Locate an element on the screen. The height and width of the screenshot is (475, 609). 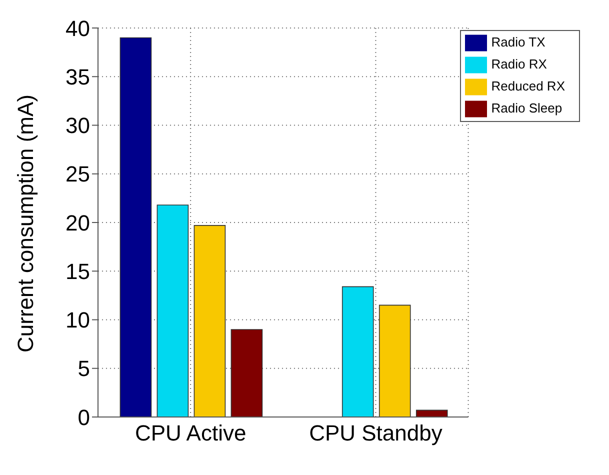
y-tick-label: 10 is located at coordinates (78, 320).